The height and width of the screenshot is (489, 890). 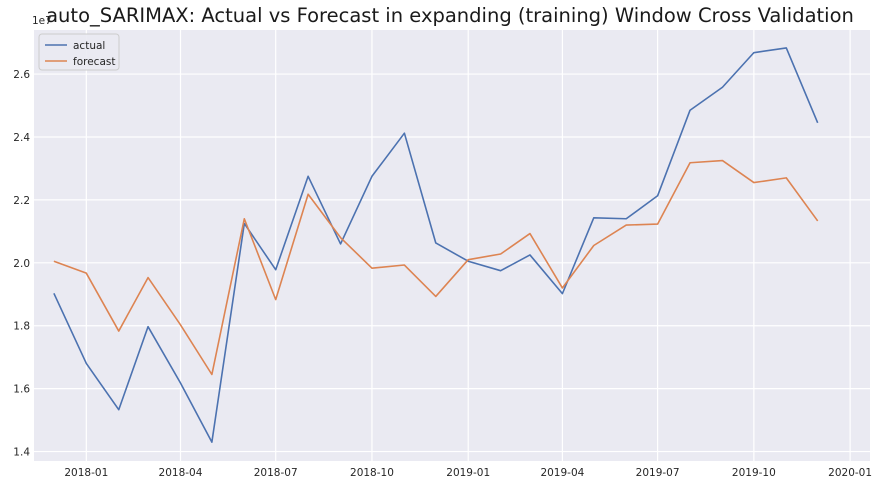 What do you see at coordinates (86, 473) in the screenshot?
I see `x-tick-label: 2018-01` at bounding box center [86, 473].